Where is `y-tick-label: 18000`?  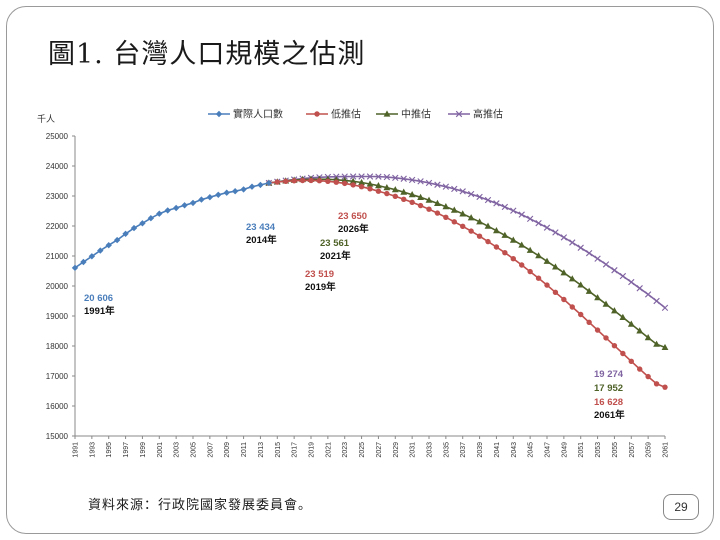 y-tick-label: 18000 is located at coordinates (57, 346).